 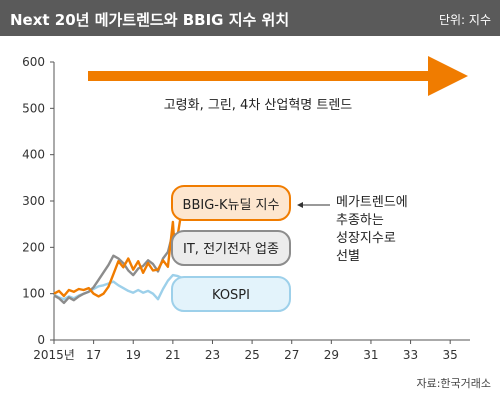 What do you see at coordinates (33, 108) in the screenshot?
I see `y-tick-label: 500` at bounding box center [33, 108].